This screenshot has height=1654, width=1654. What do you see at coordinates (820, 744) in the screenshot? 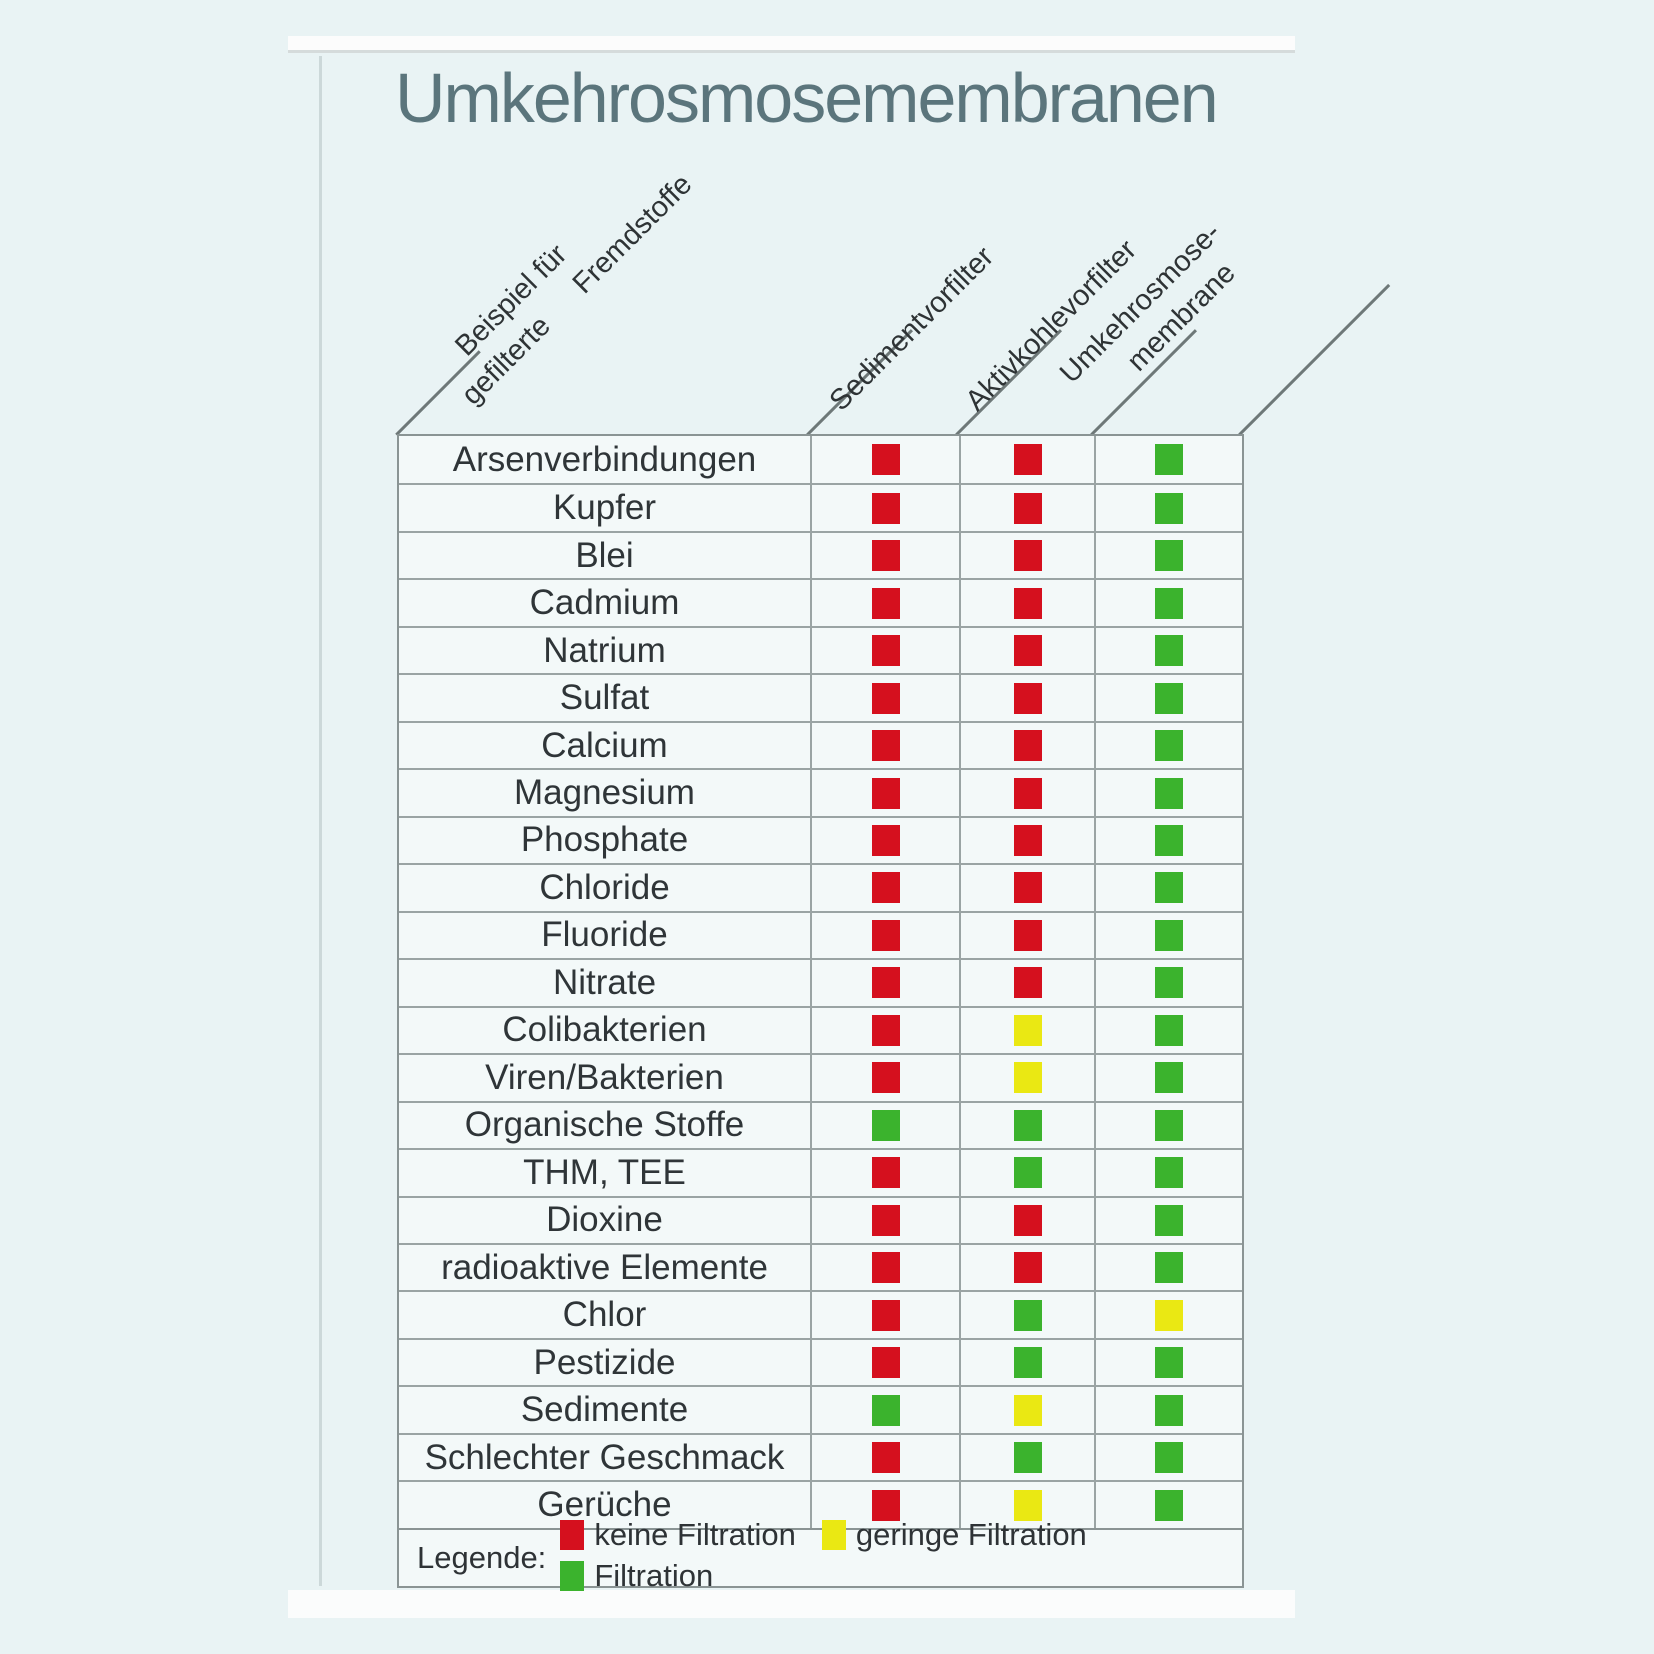
I see `table-row: Calcium` at bounding box center [820, 744].